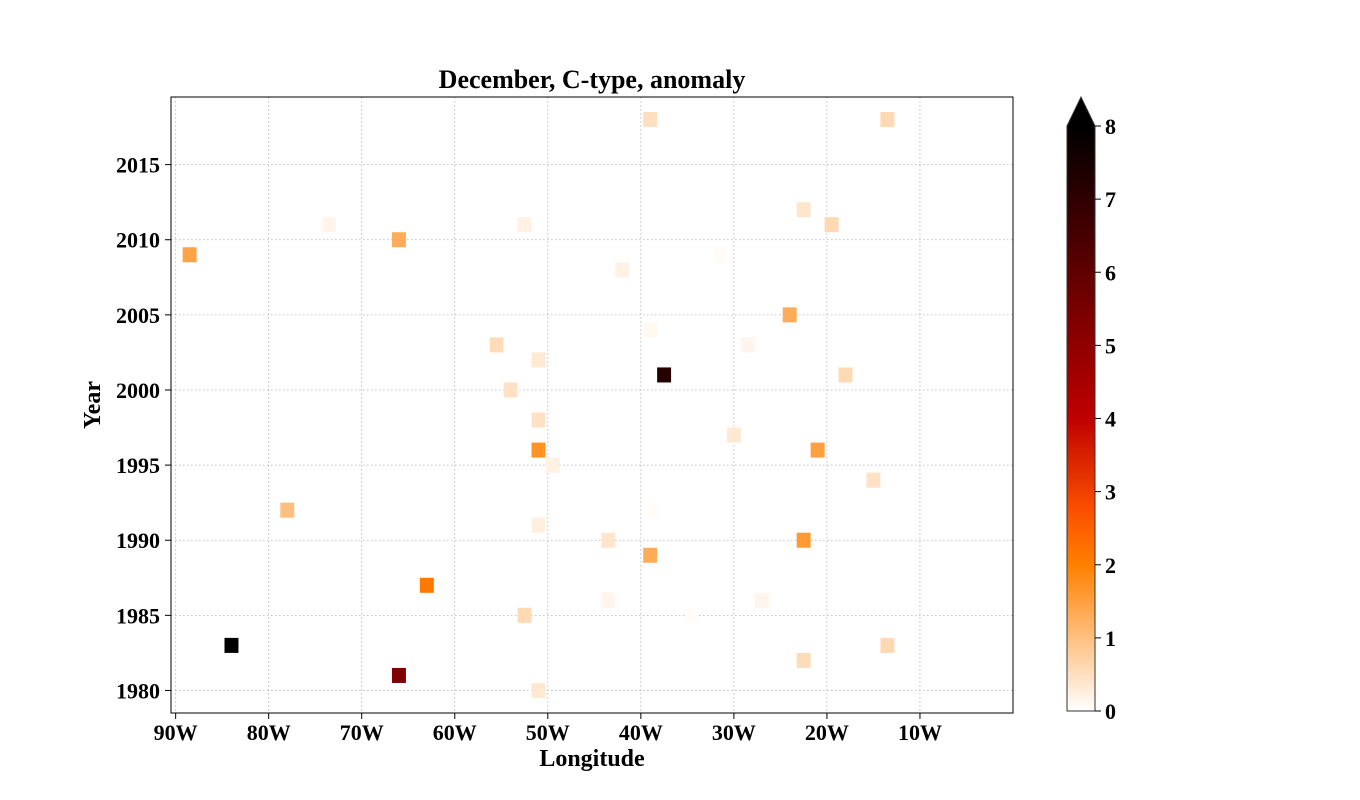 The image size is (1360, 800). What do you see at coordinates (176, 732) in the screenshot?
I see `x-tick-label: 90W` at bounding box center [176, 732].